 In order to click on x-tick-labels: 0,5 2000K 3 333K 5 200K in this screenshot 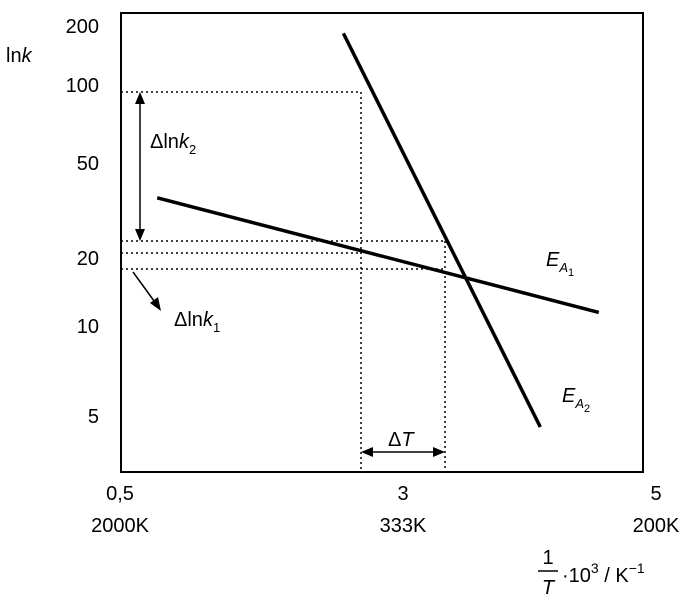, I will do `click(385, 510)`.